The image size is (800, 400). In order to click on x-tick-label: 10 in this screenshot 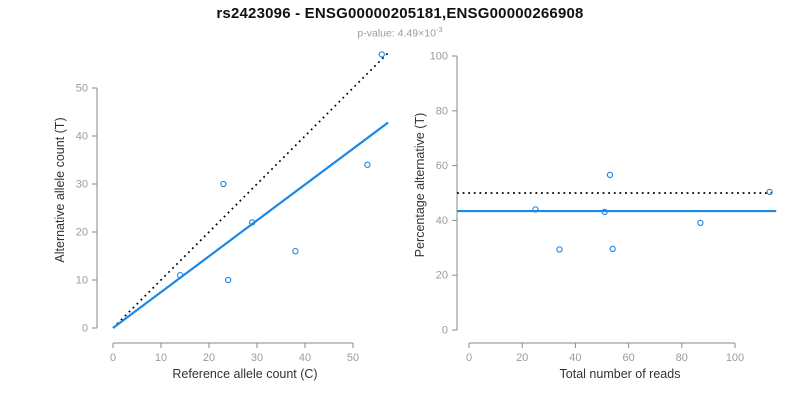, I will do `click(161, 358)`.